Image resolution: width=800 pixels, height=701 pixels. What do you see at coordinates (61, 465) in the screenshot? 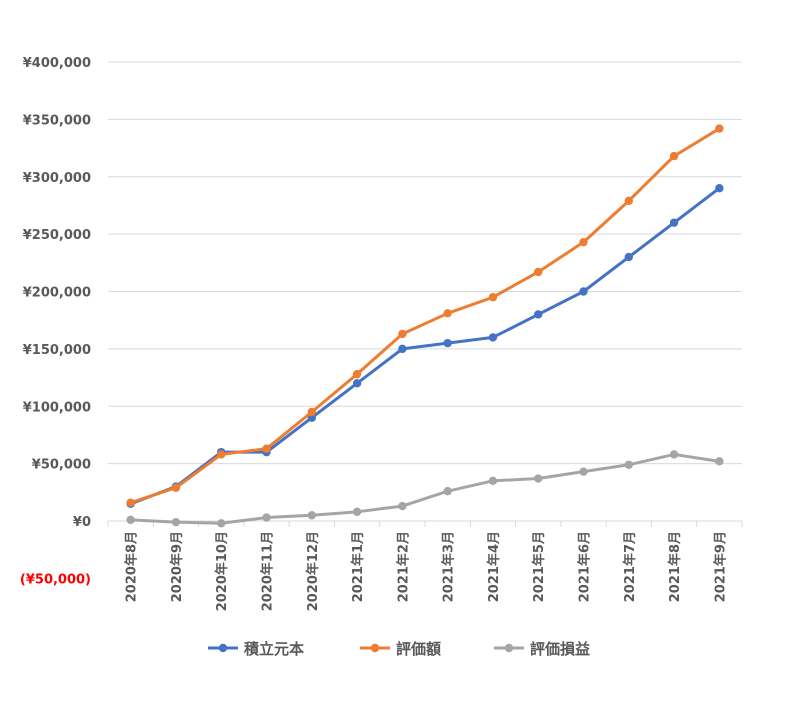
I see `y-tick-label: ¥50,000` at bounding box center [61, 465].